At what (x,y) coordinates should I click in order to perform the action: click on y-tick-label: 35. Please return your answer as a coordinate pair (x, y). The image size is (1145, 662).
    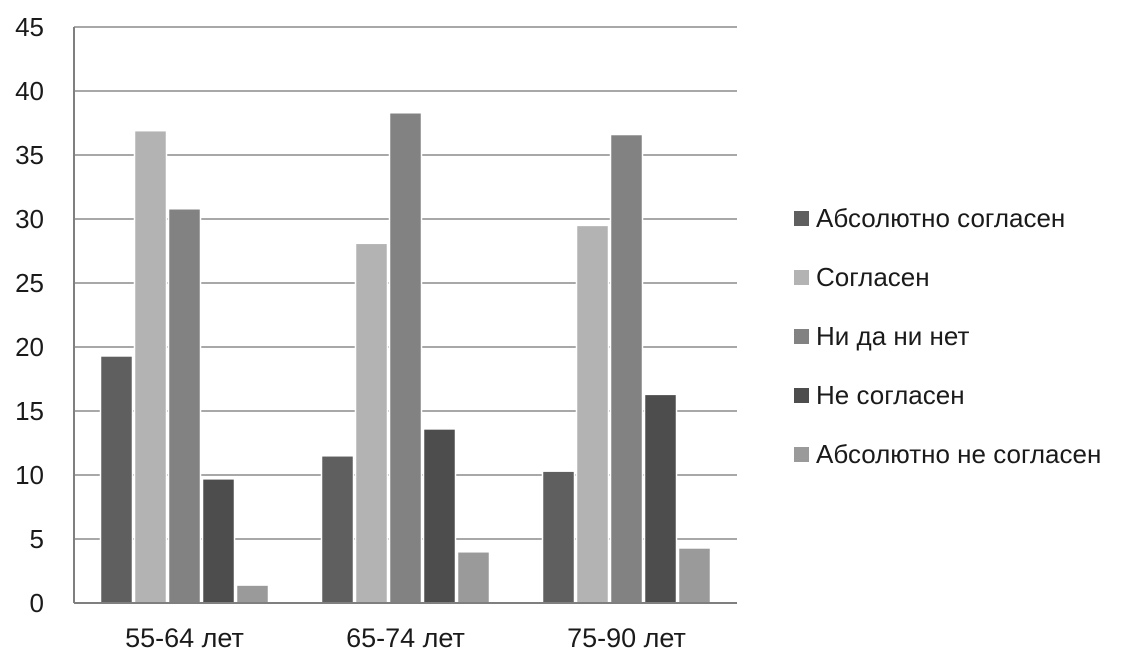
    Looking at the image, I should click on (29, 155).